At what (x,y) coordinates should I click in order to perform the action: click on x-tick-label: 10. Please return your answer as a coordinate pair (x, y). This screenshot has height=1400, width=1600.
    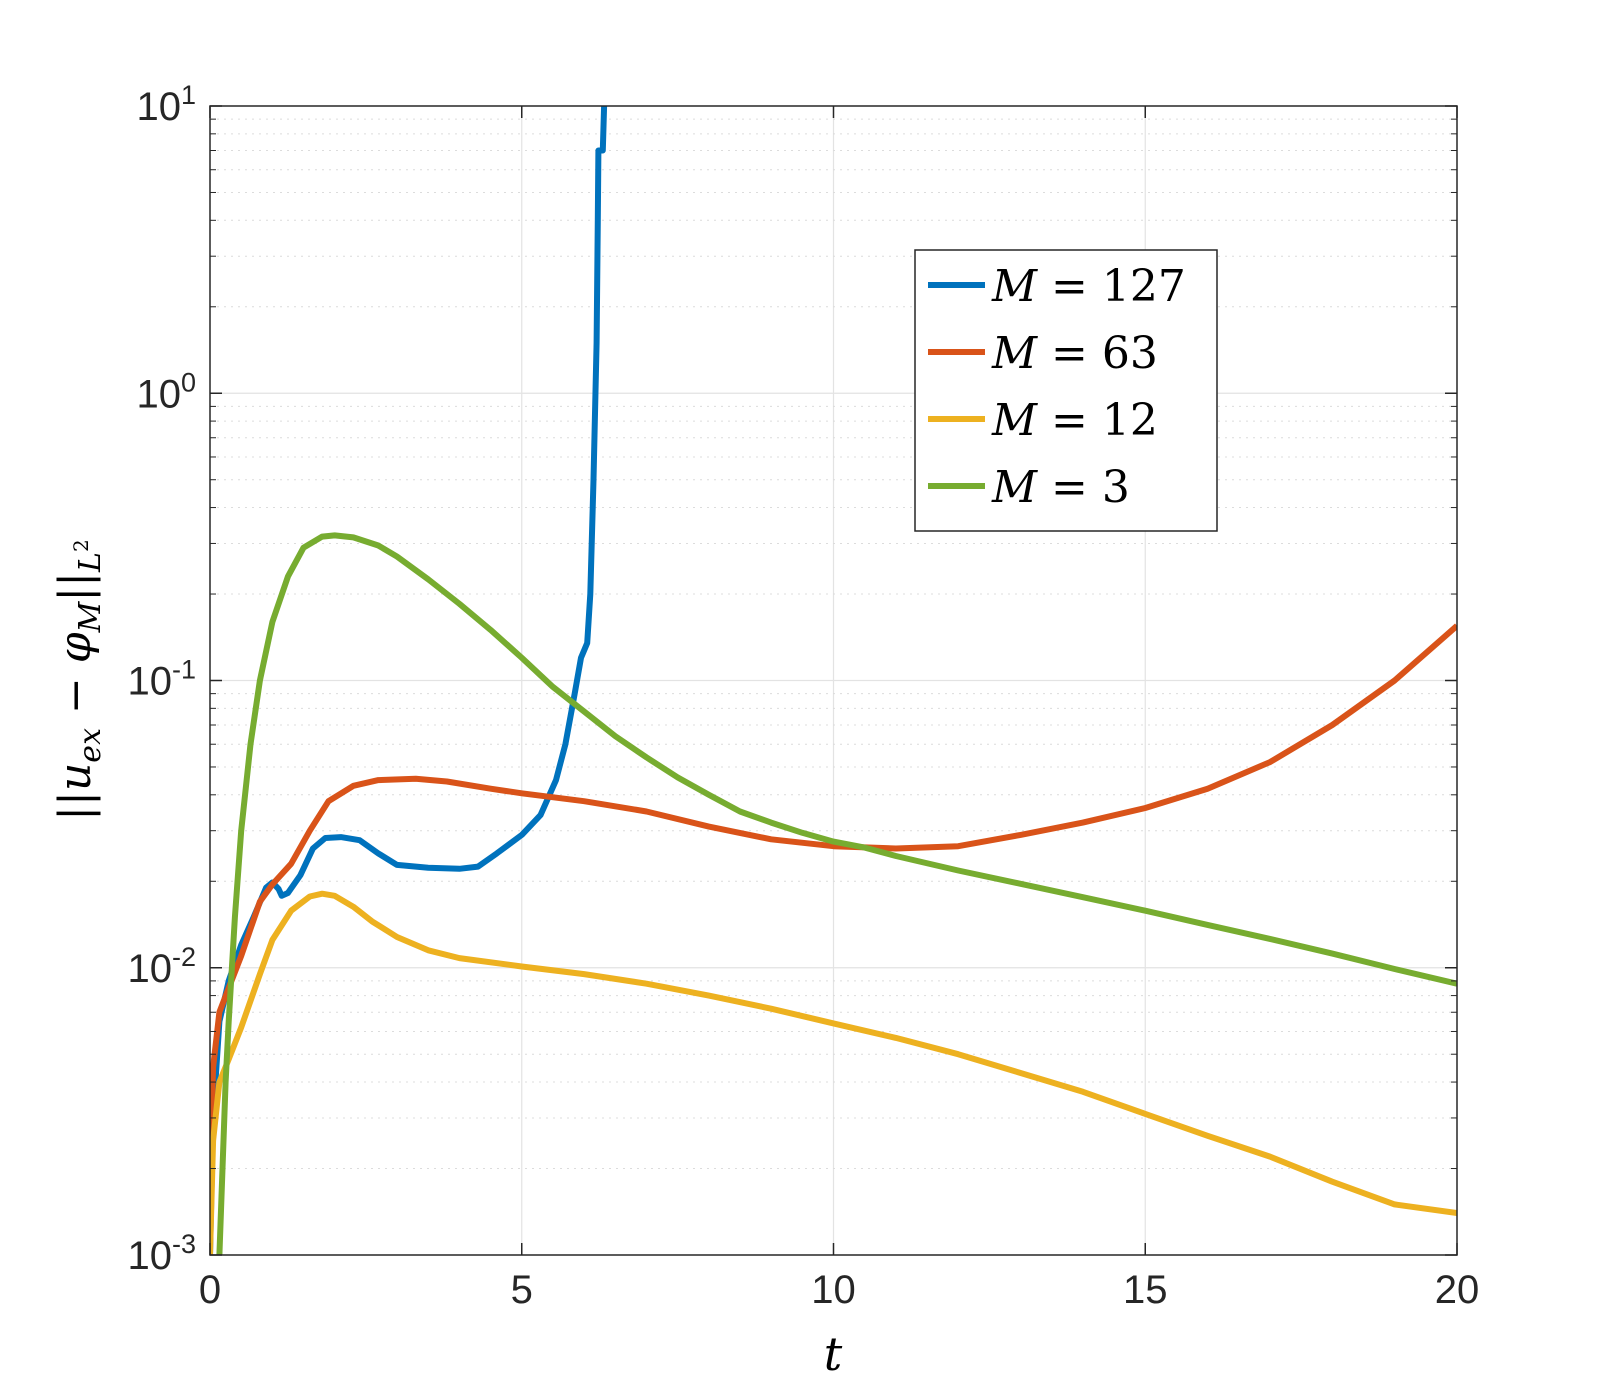
    Looking at the image, I should click on (833, 1290).